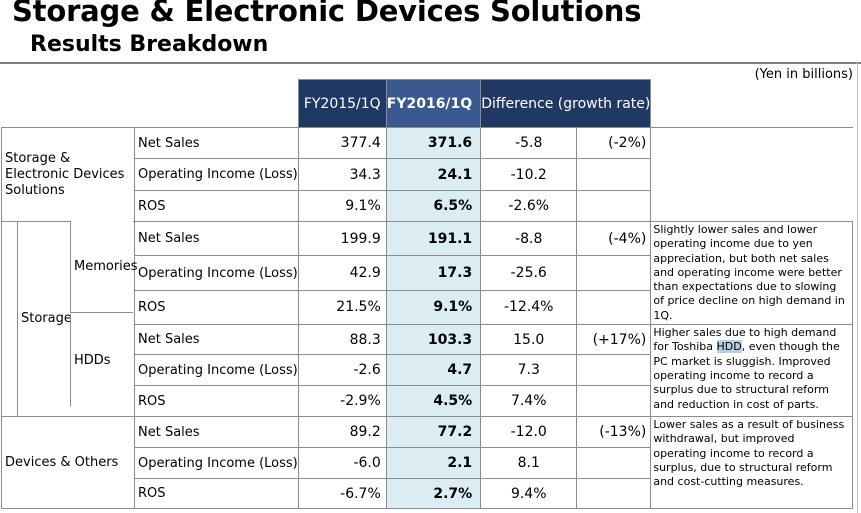  Describe the element at coordinates (433, 238) in the screenshot. I see `value-curr: 191.1` at that location.